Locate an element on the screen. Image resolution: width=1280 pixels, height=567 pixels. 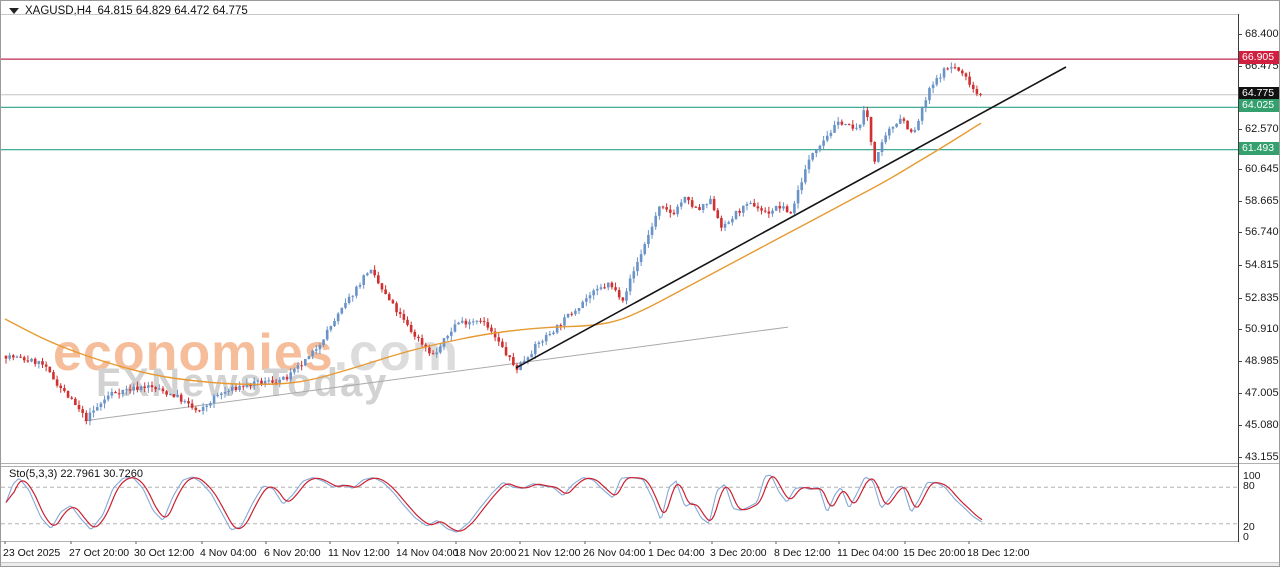
chart-dropdown-icon is located at coordinates (14, 11).